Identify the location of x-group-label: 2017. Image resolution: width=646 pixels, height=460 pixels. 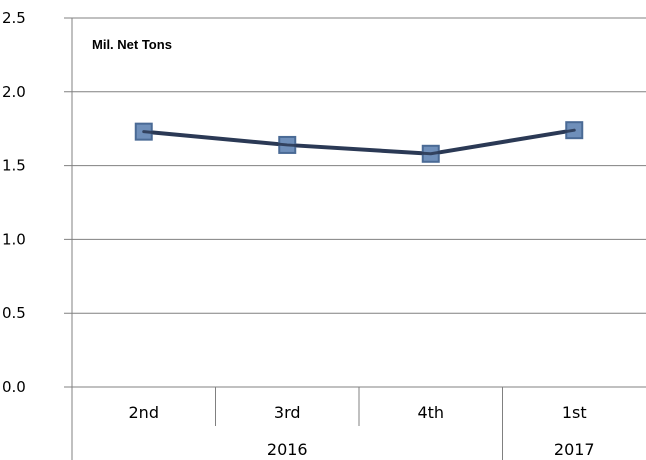
(574, 449).